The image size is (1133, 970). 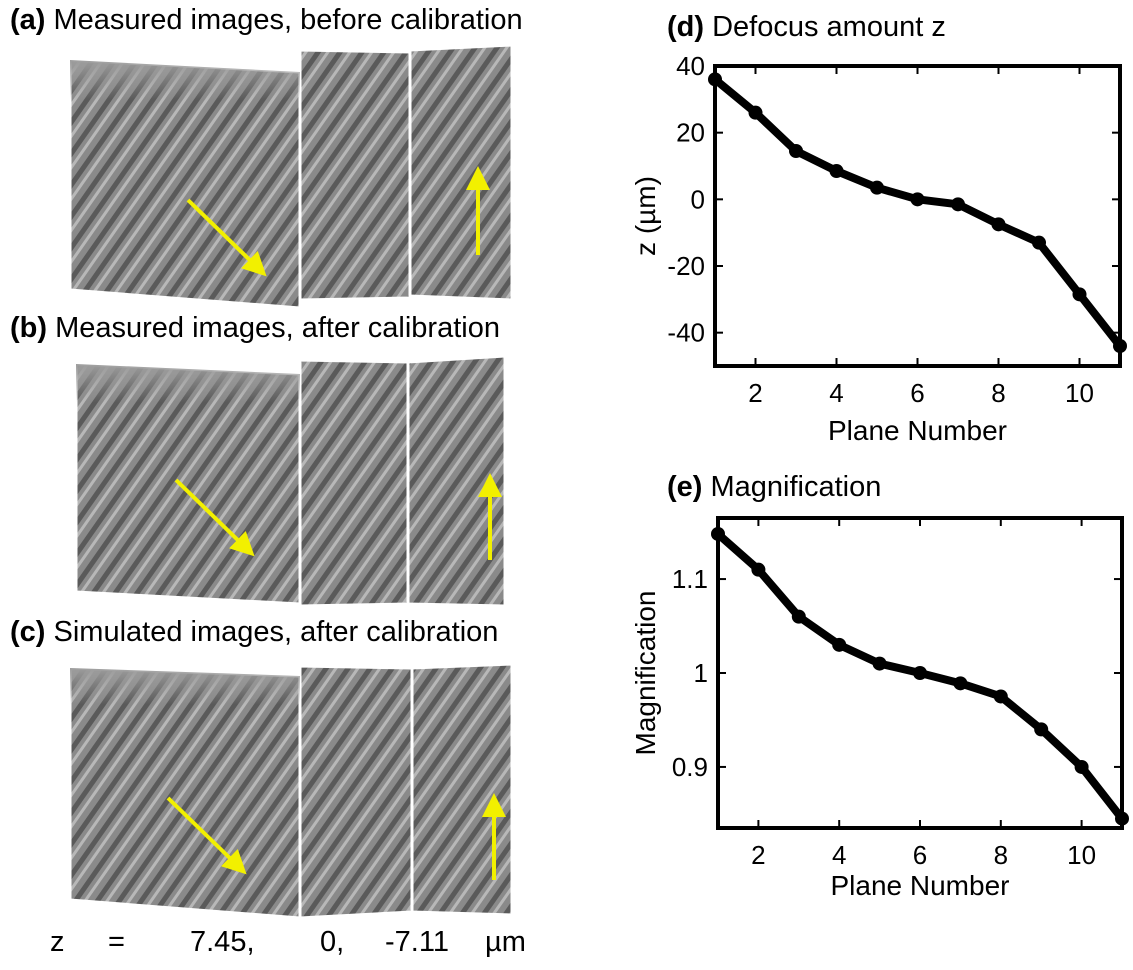 I want to click on chart-e-ytick-label: 0.9, so click(x=690, y=767).